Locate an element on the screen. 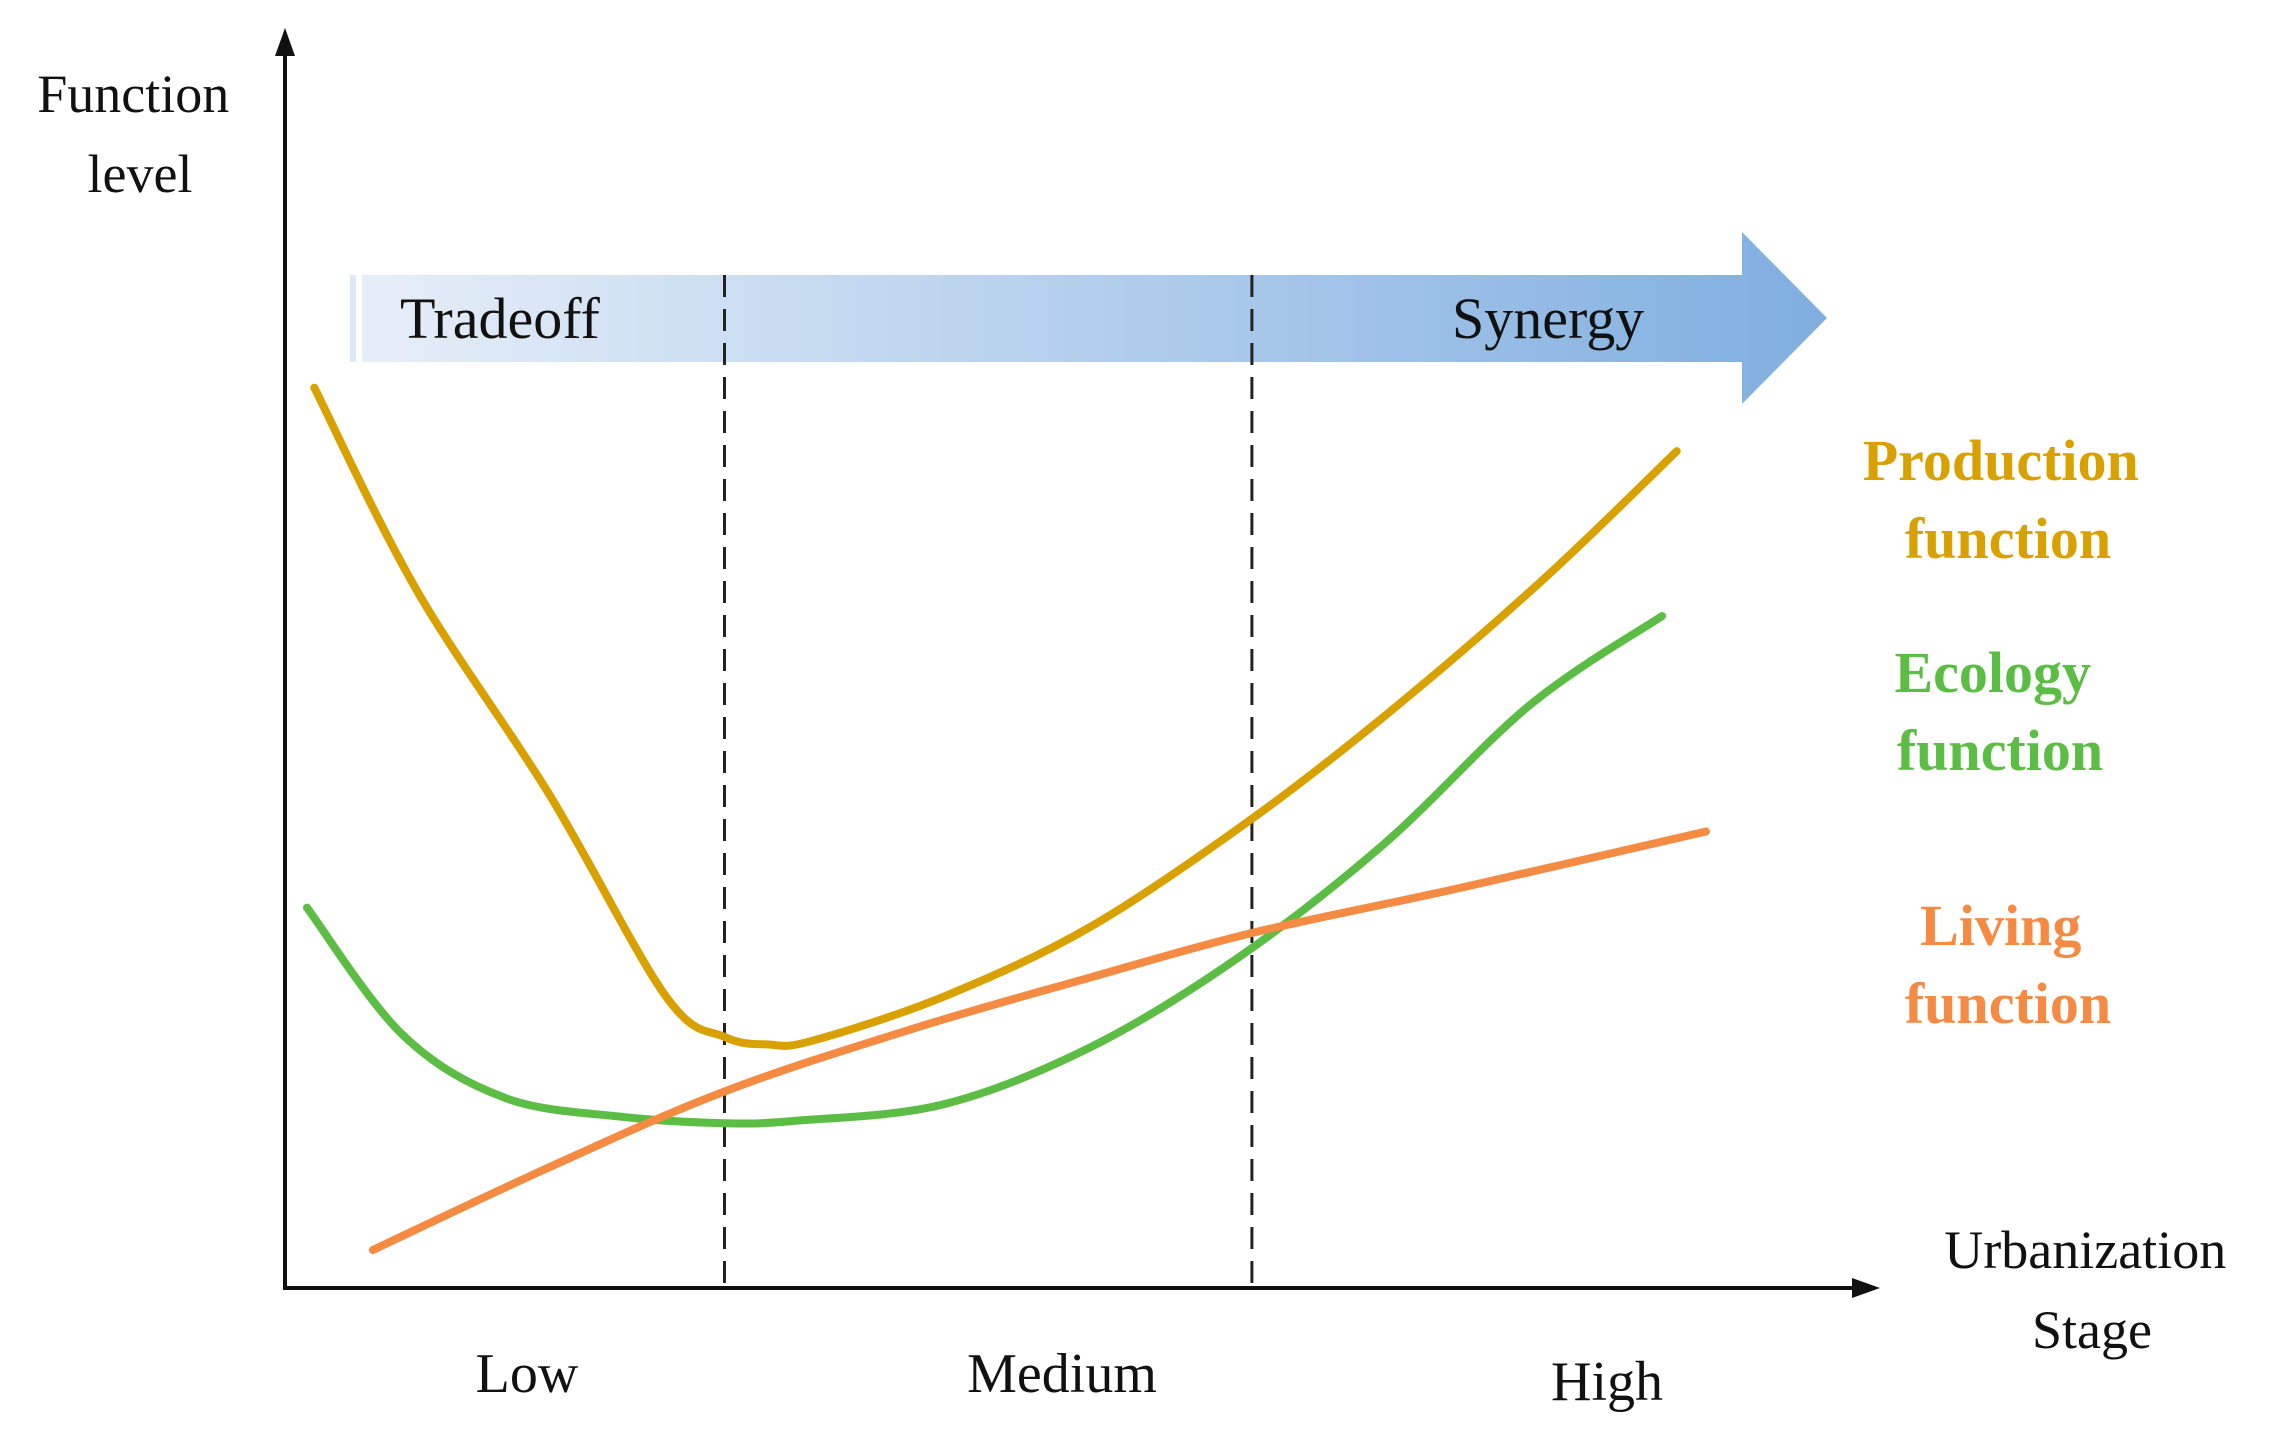 The height and width of the screenshot is (1433, 2288). production-function-label-line-2: function is located at coordinates (2008, 538).